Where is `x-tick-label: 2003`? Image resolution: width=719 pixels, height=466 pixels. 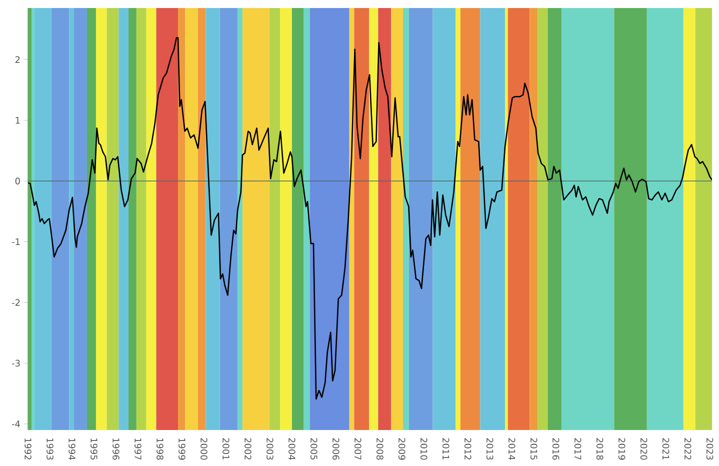 x-tick-label: 2003 is located at coordinates (270, 449).